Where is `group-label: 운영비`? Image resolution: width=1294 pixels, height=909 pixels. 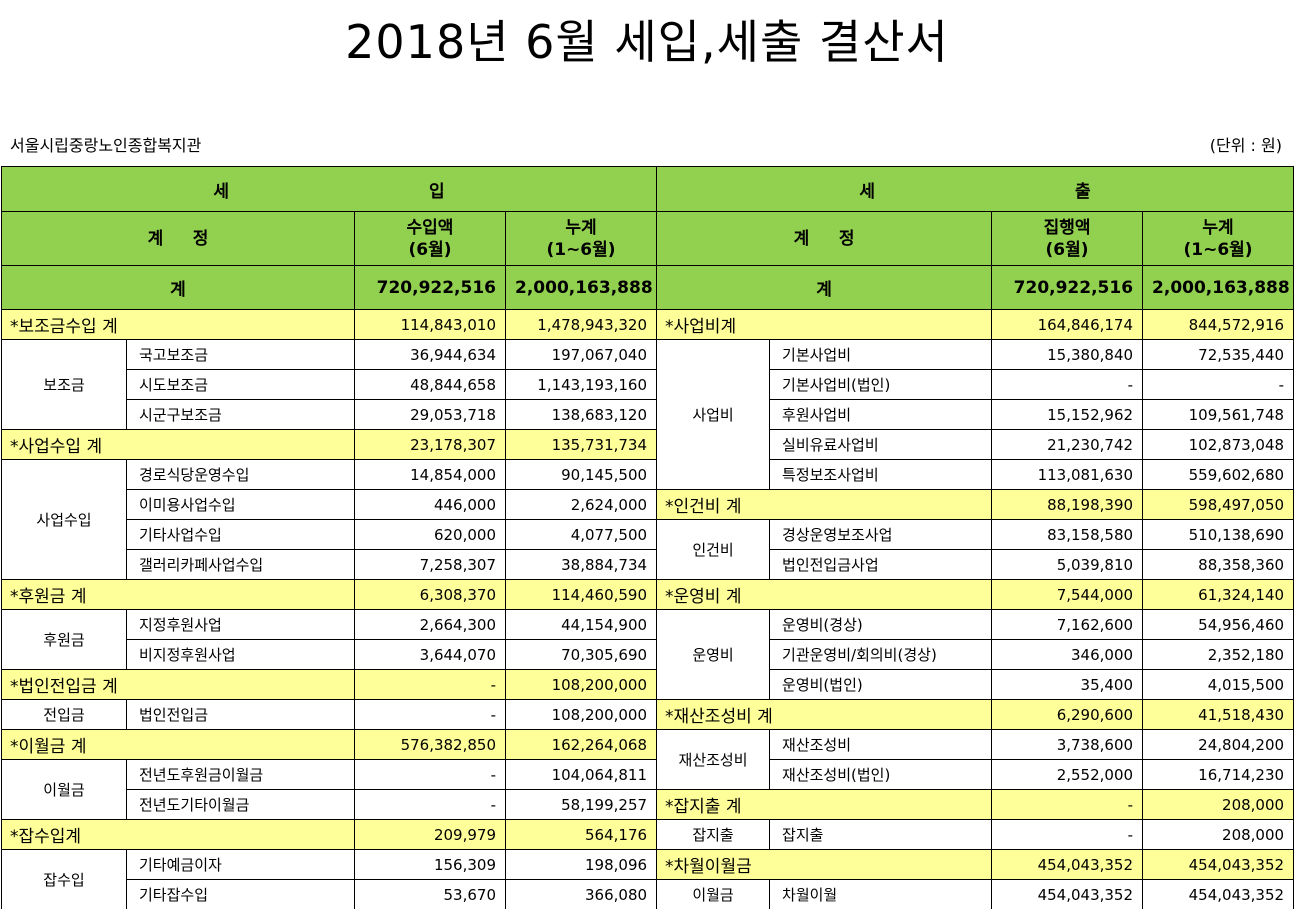
group-label: 운영비 is located at coordinates (713, 654).